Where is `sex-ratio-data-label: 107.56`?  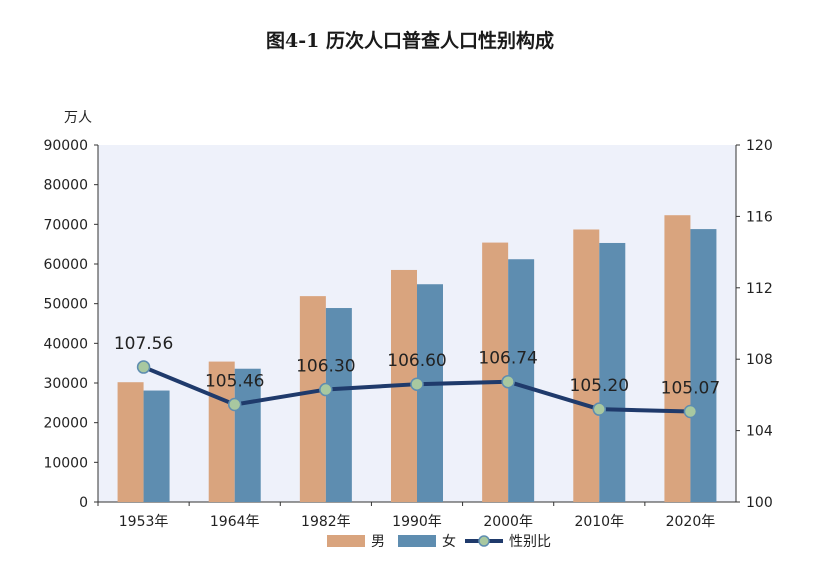
sex-ratio-data-label: 107.56 is located at coordinates (143, 344).